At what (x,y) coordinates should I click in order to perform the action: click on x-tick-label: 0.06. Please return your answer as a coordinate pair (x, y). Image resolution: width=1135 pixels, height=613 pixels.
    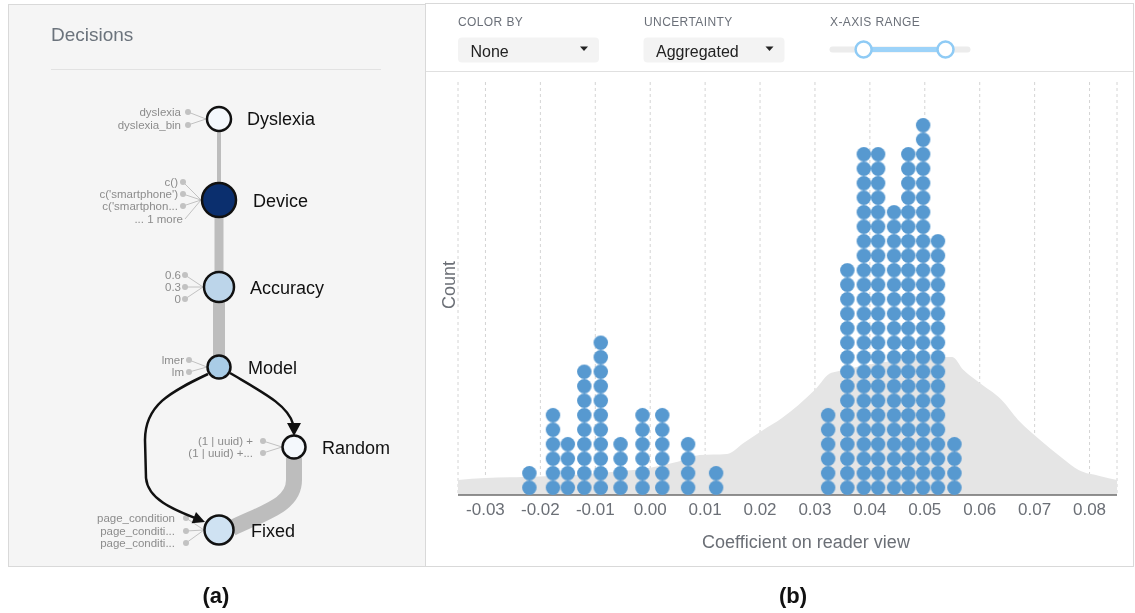
    Looking at the image, I should click on (980, 510).